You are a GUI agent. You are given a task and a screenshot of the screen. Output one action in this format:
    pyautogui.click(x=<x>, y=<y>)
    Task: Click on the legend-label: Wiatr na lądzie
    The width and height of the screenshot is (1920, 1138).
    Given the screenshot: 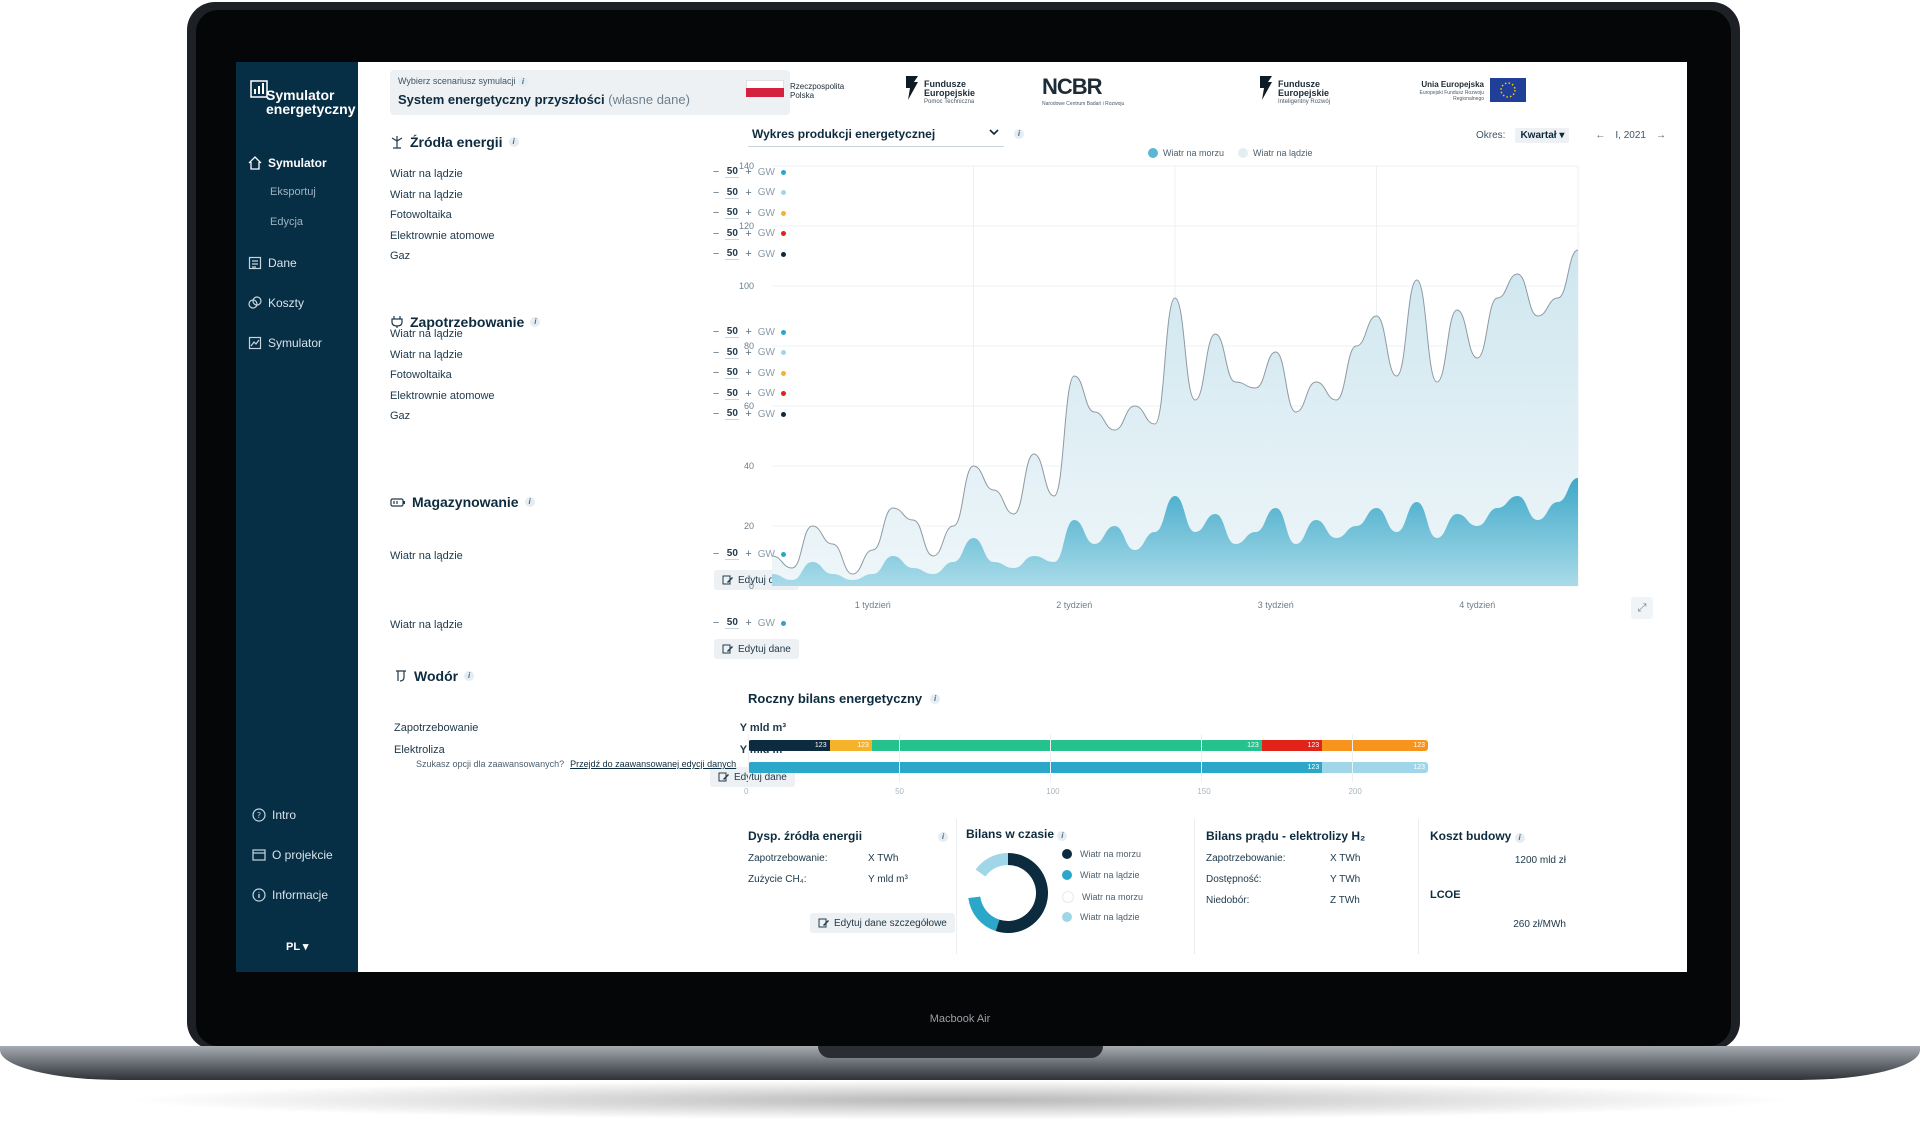 What is the action you would take?
    pyautogui.click(x=1110, y=875)
    